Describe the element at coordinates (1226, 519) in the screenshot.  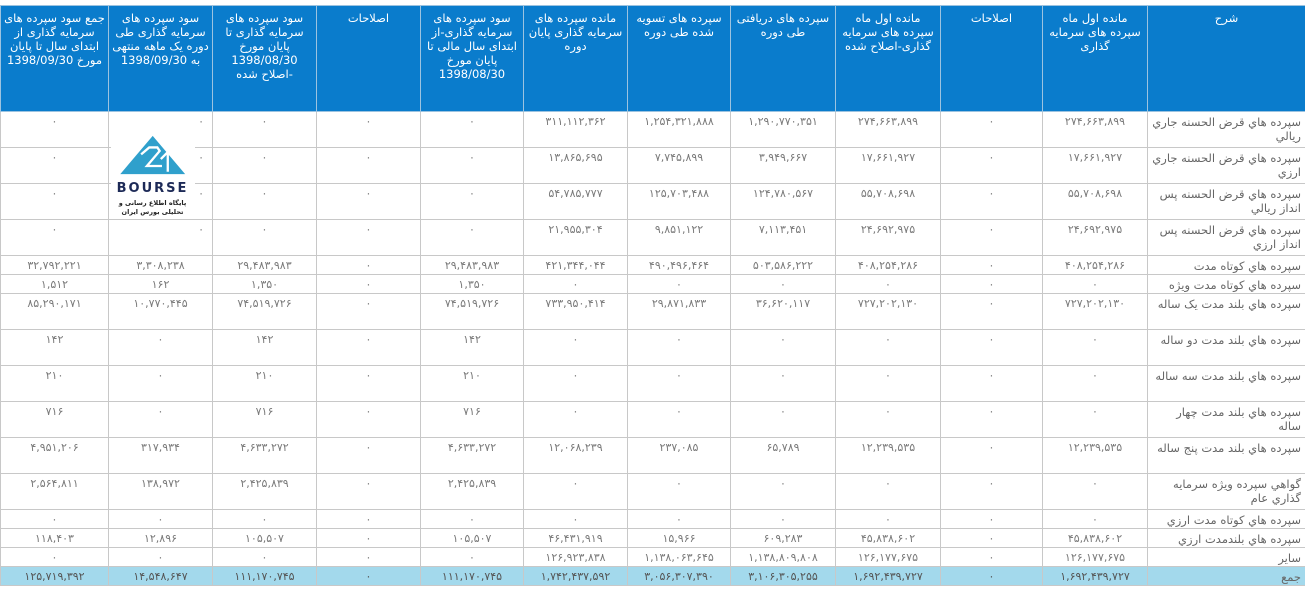
I see `row-description: سپرده هاي کوتاه مدت ارزي` at that location.